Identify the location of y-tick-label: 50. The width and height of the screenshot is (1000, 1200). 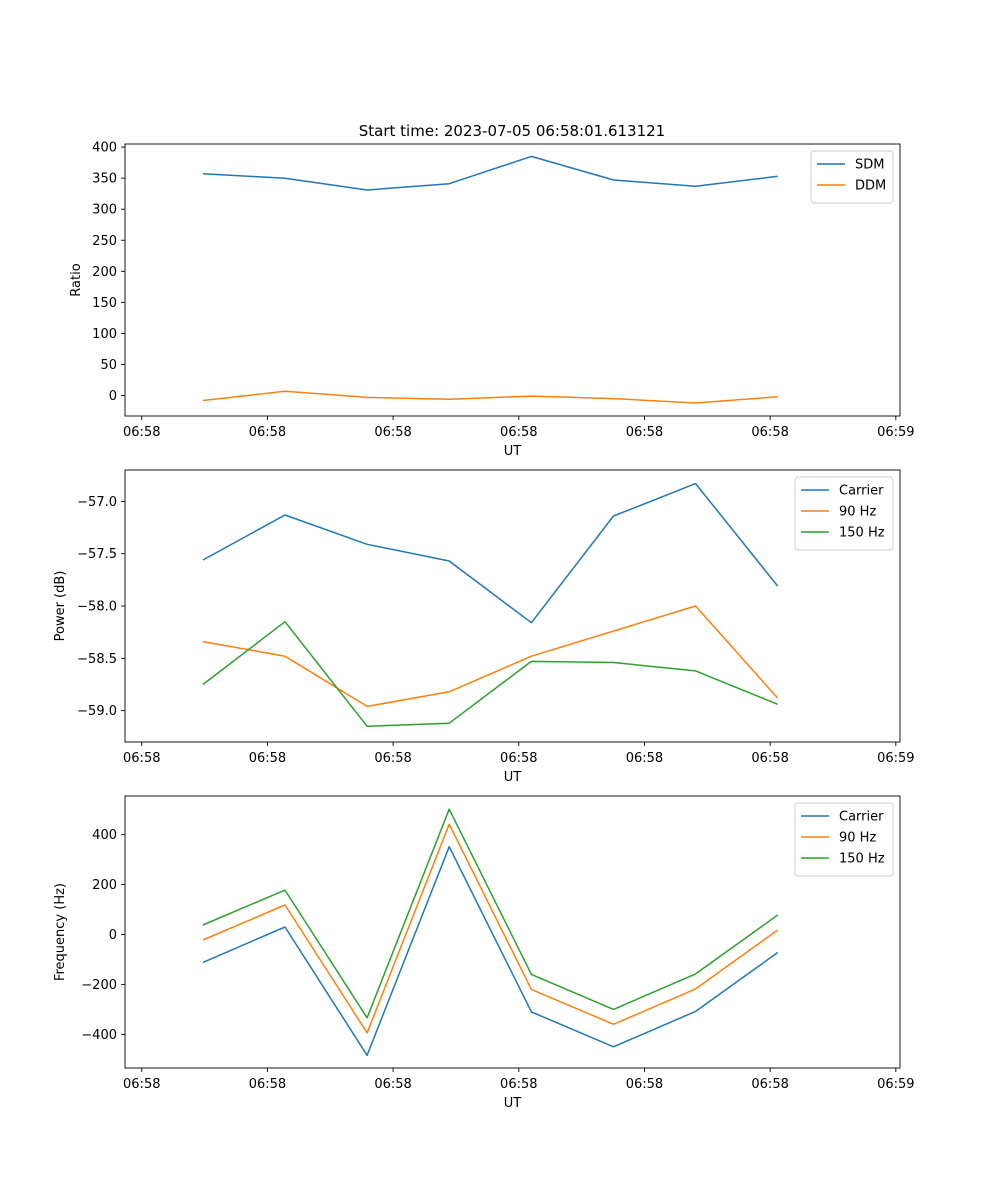
(108, 365).